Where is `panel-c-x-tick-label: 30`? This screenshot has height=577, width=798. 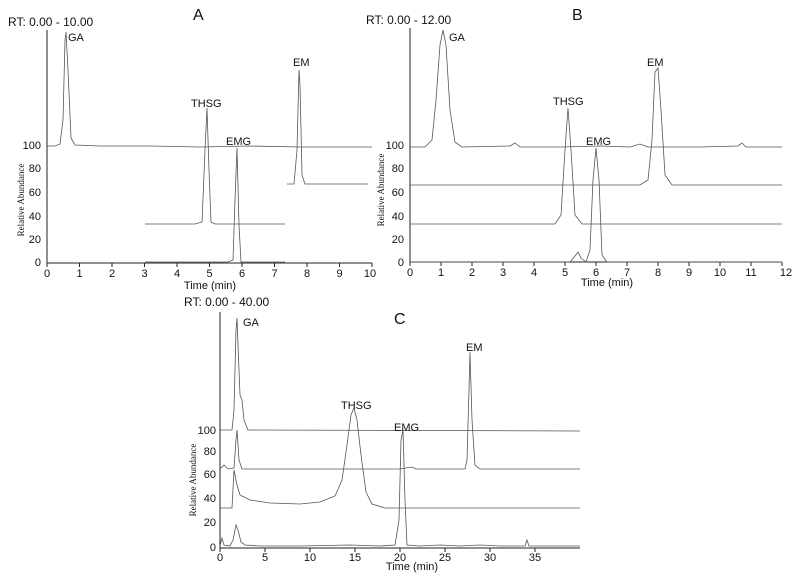
panel-c-x-tick-label: 30 is located at coordinates (490, 558).